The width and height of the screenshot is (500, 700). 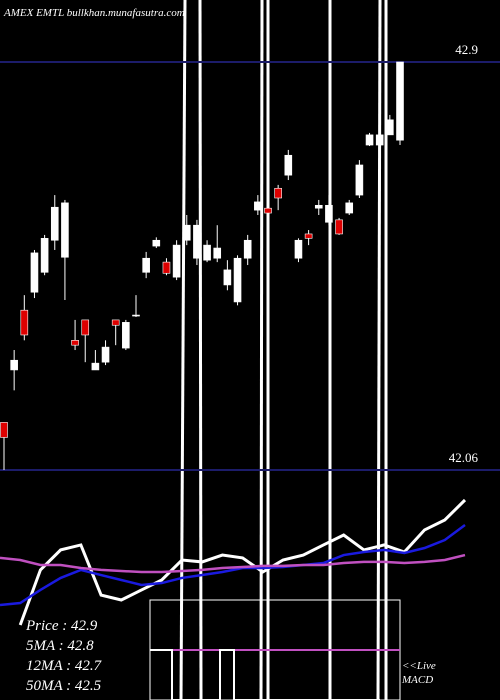 I want to click on legend-entry: 50MA : 42.5, so click(x=64, y=686).